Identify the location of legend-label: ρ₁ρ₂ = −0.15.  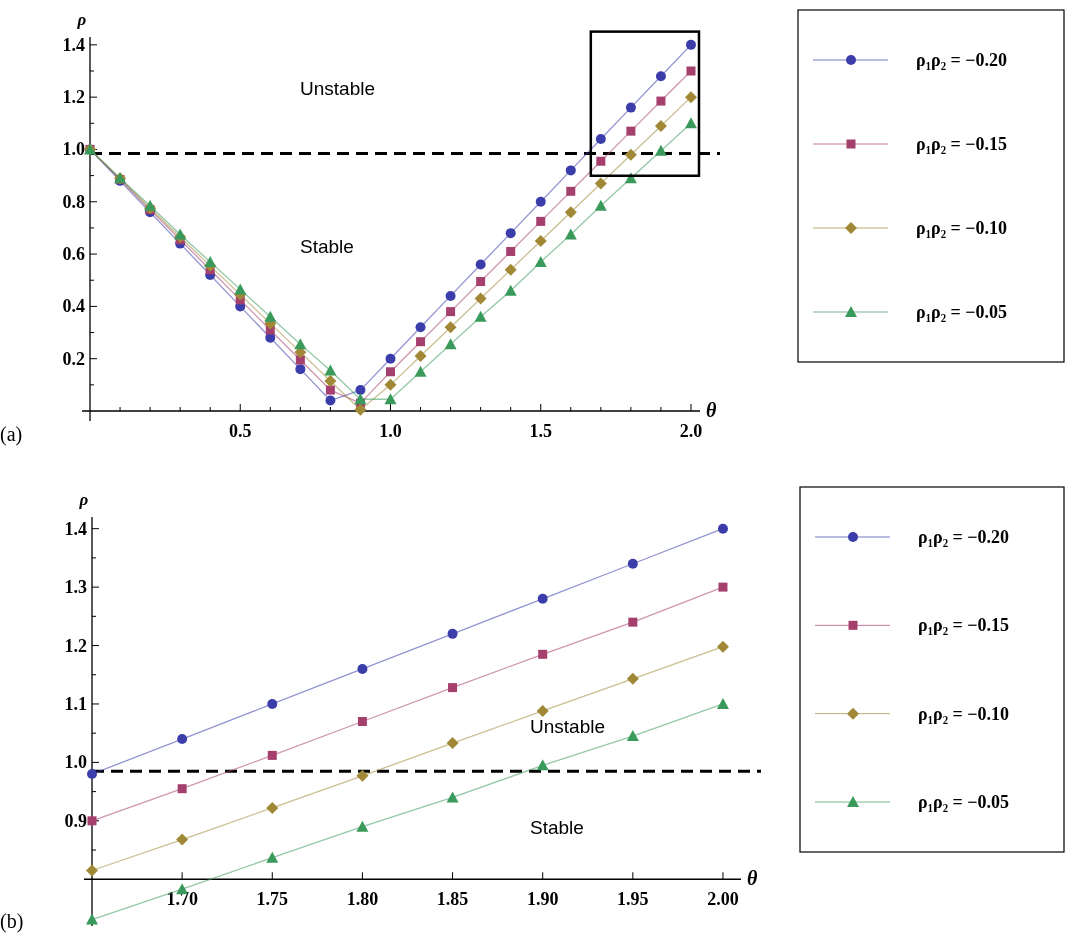
(962, 144).